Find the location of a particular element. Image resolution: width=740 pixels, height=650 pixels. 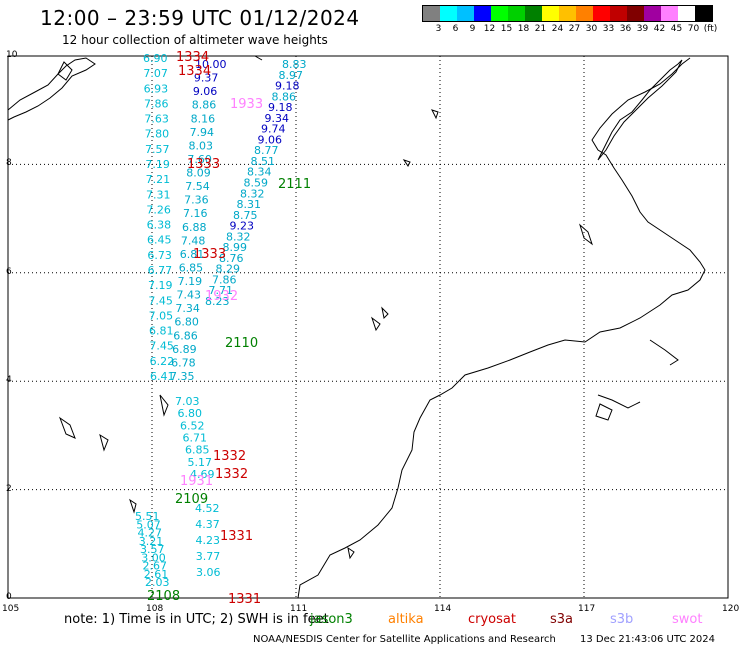

wave-height-value: 3.21 is located at coordinates (151, 541).